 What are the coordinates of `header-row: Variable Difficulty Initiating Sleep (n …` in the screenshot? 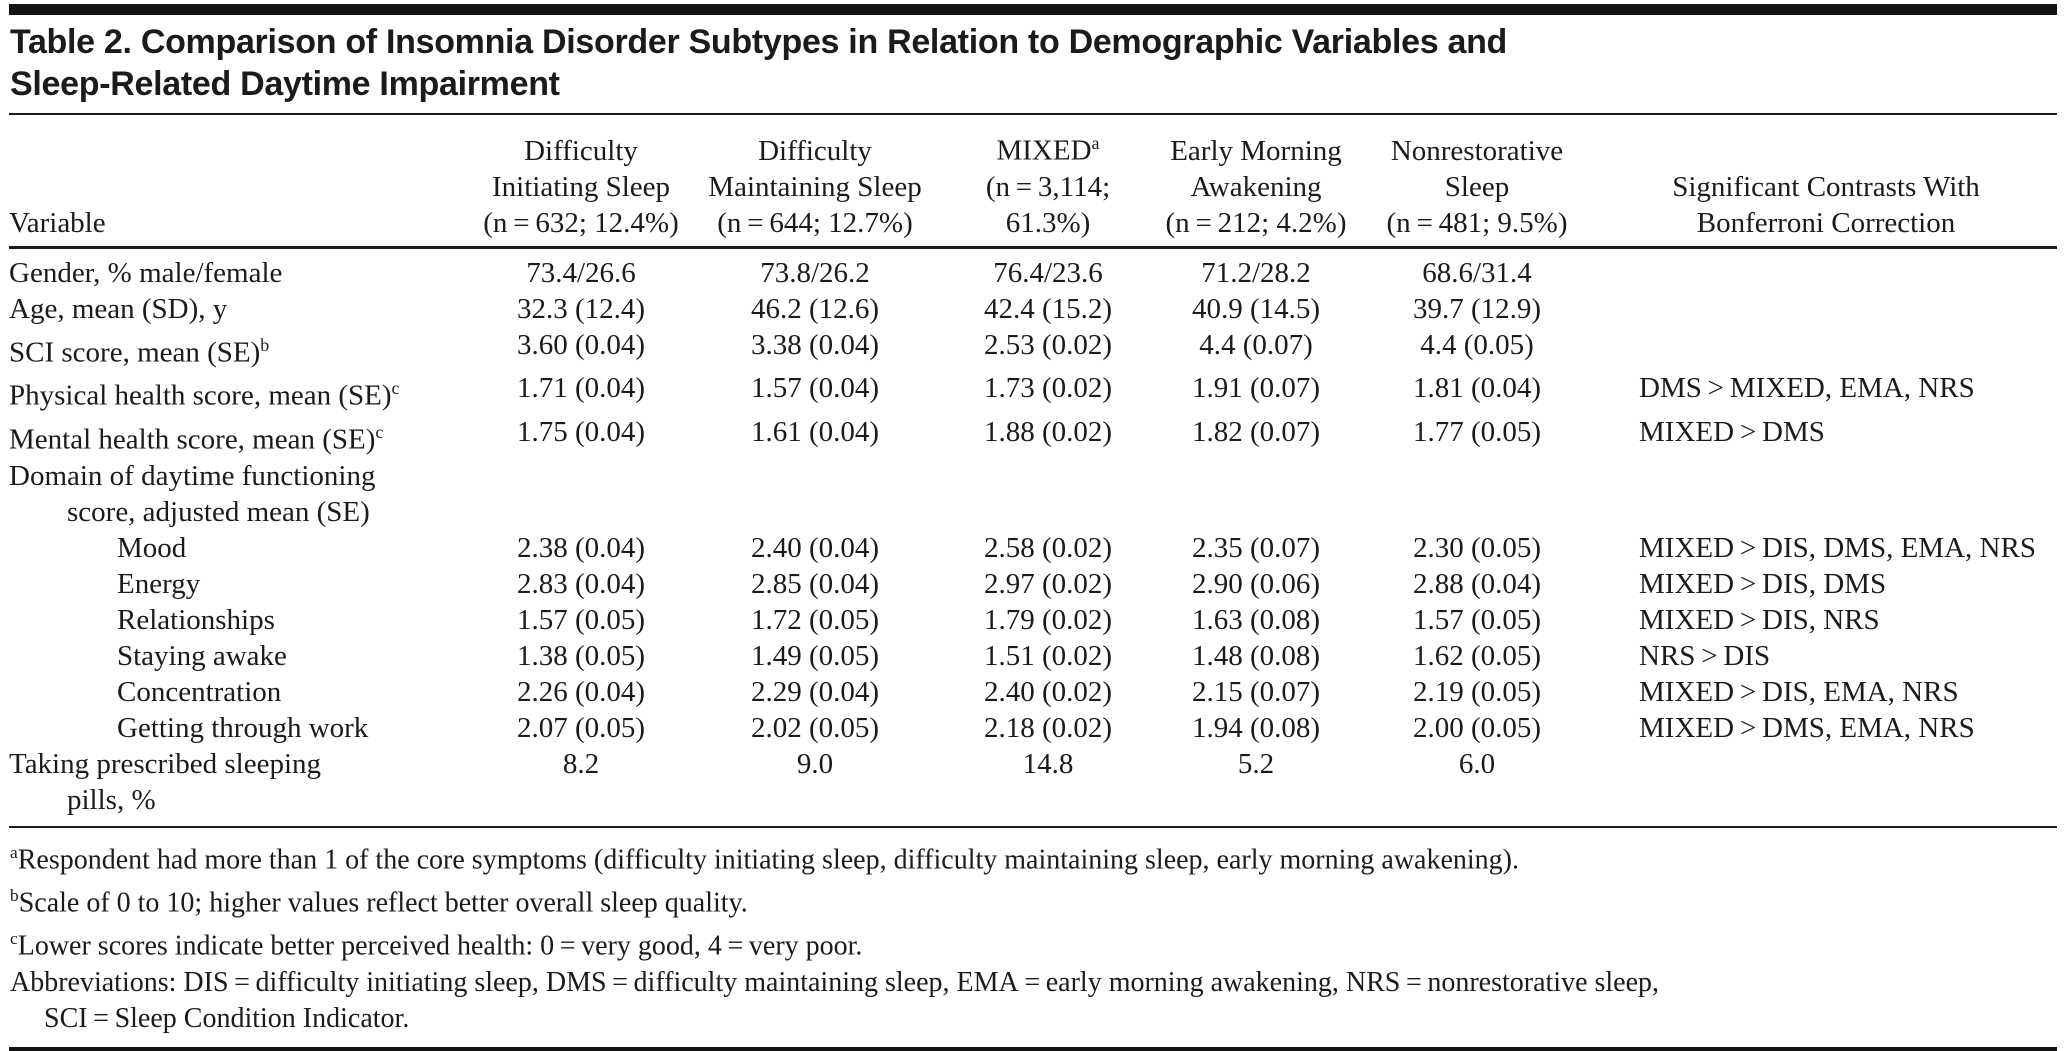 It's located at (1033, 182).